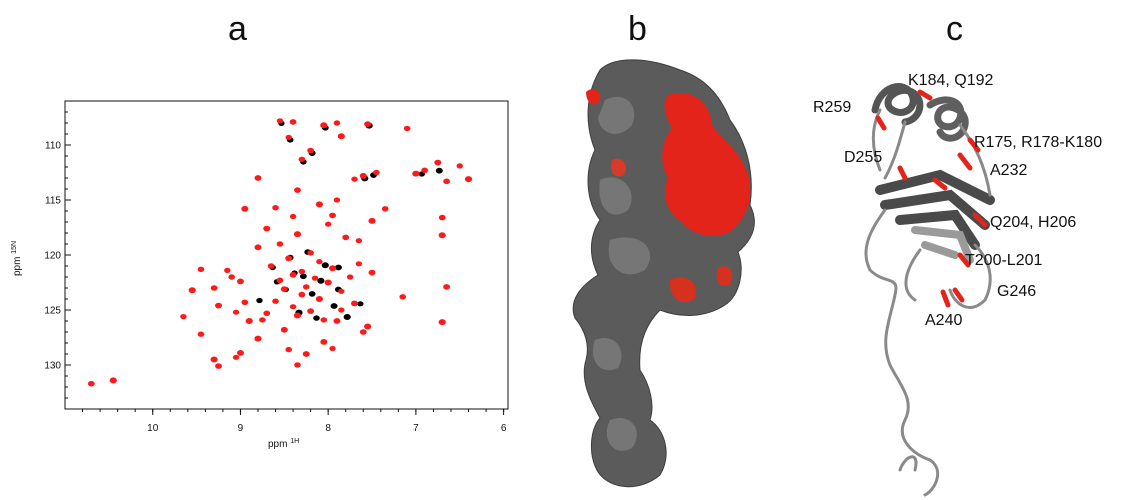 Image resolution: width=1129 pixels, height=500 pixels. What do you see at coordinates (52, 311) in the screenshot?
I see `y-tick-label: 125` at bounding box center [52, 311].